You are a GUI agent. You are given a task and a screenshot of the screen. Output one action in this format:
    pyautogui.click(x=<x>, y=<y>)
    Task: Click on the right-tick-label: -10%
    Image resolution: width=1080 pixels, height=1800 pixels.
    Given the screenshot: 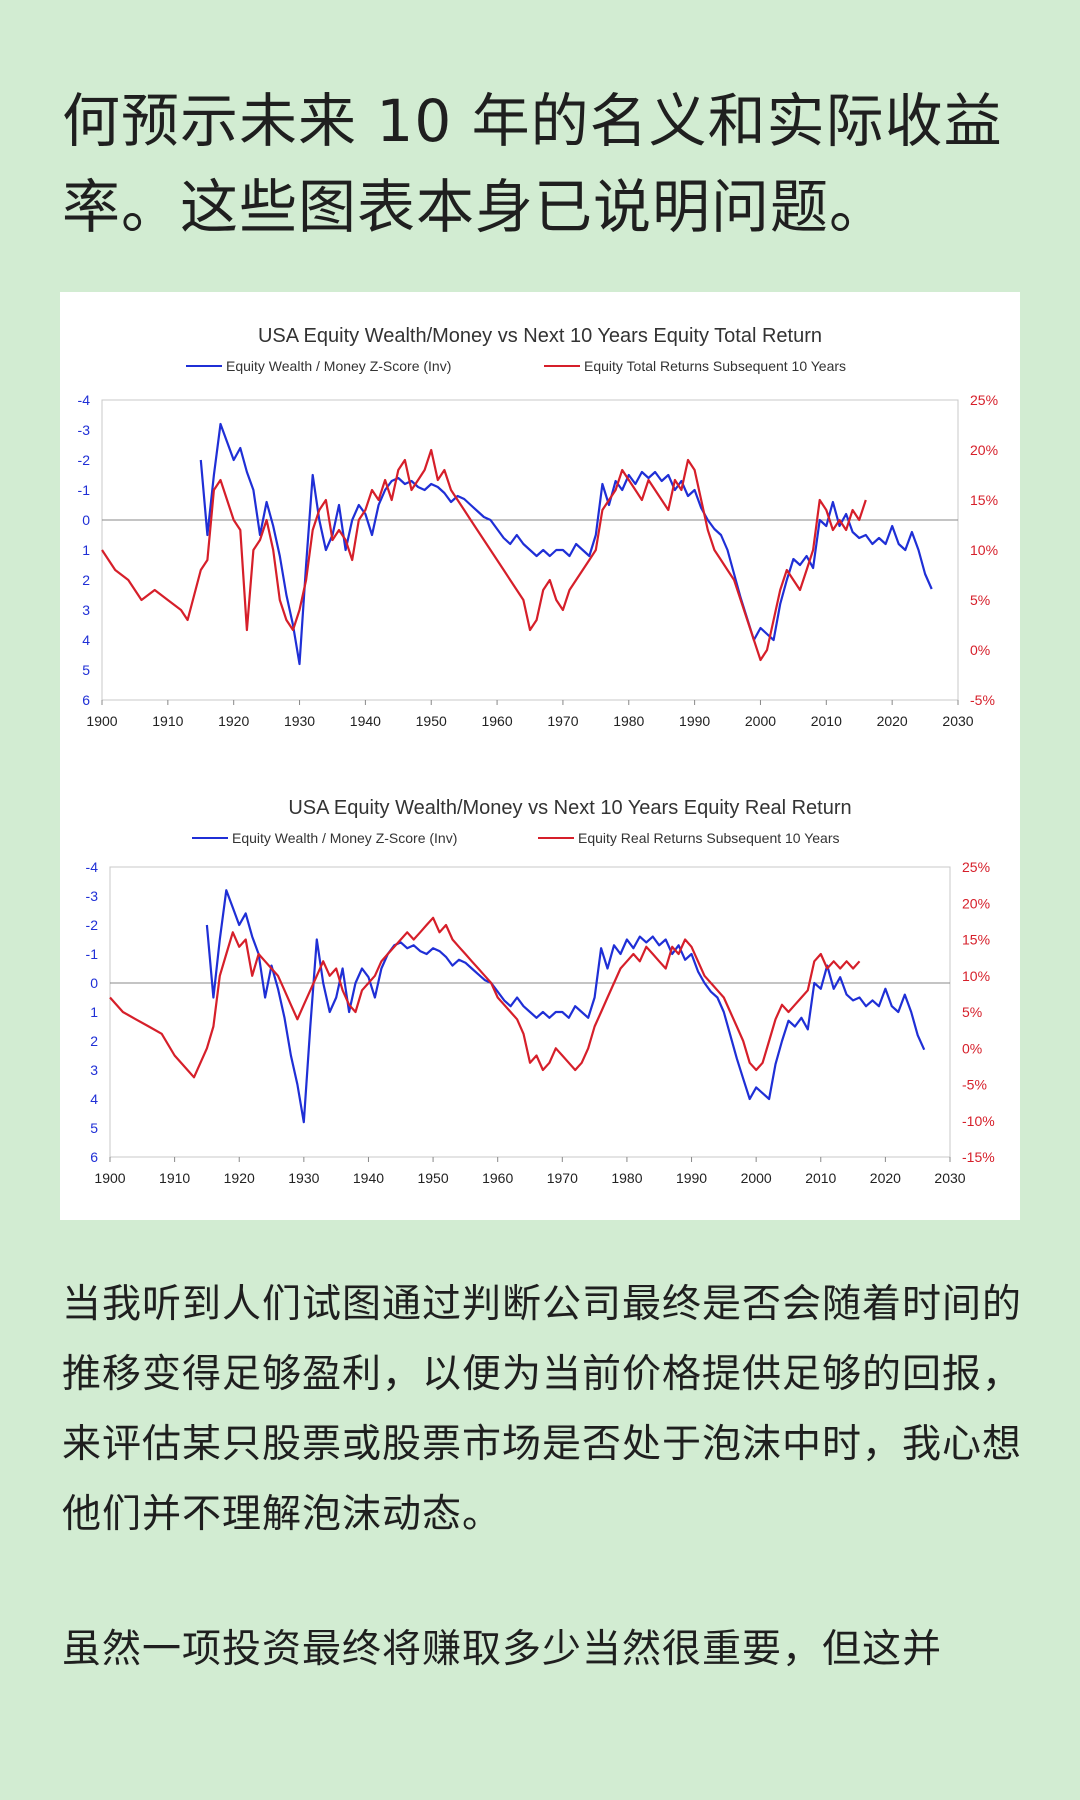 What is the action you would take?
    pyautogui.click(x=978, y=1121)
    